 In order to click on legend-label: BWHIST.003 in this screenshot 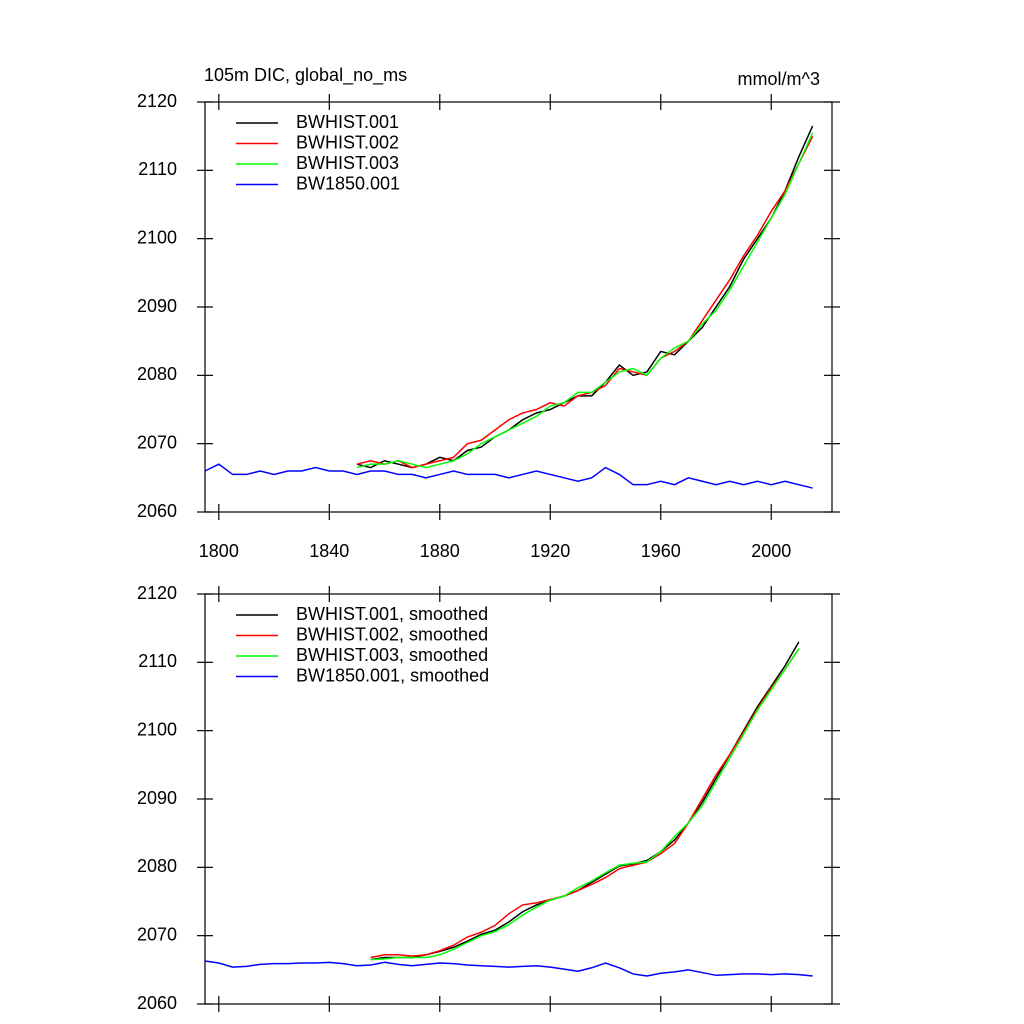, I will do `click(347, 163)`.